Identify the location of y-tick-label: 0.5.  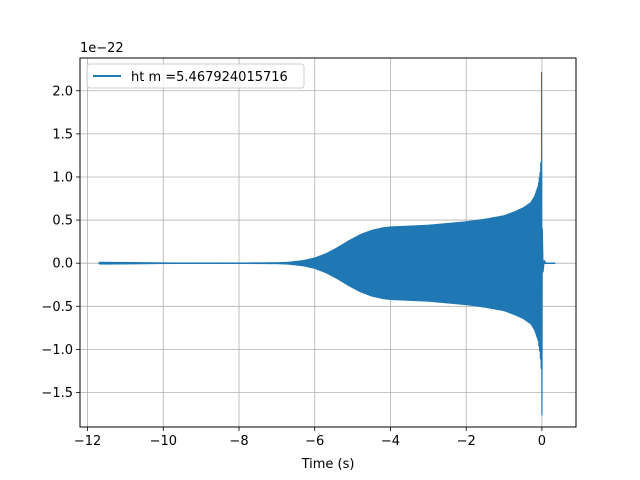
(62, 221).